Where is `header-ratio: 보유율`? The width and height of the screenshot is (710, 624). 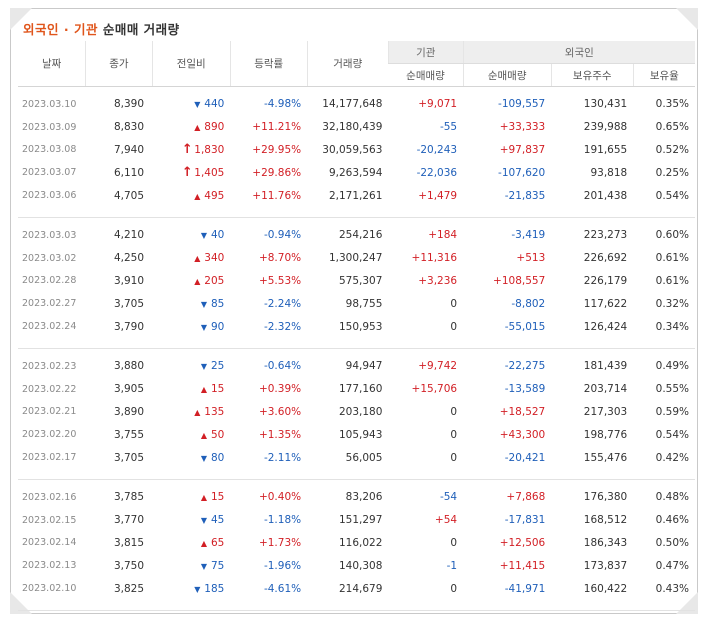 header-ratio: 보유율 is located at coordinates (663, 75).